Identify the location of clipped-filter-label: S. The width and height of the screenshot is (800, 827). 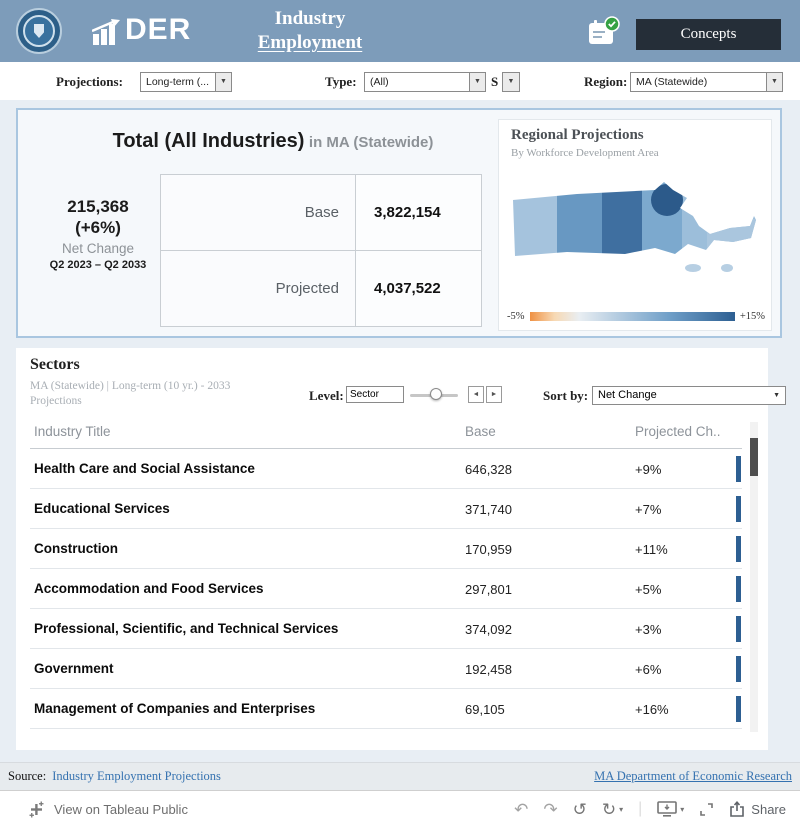
(495, 81).